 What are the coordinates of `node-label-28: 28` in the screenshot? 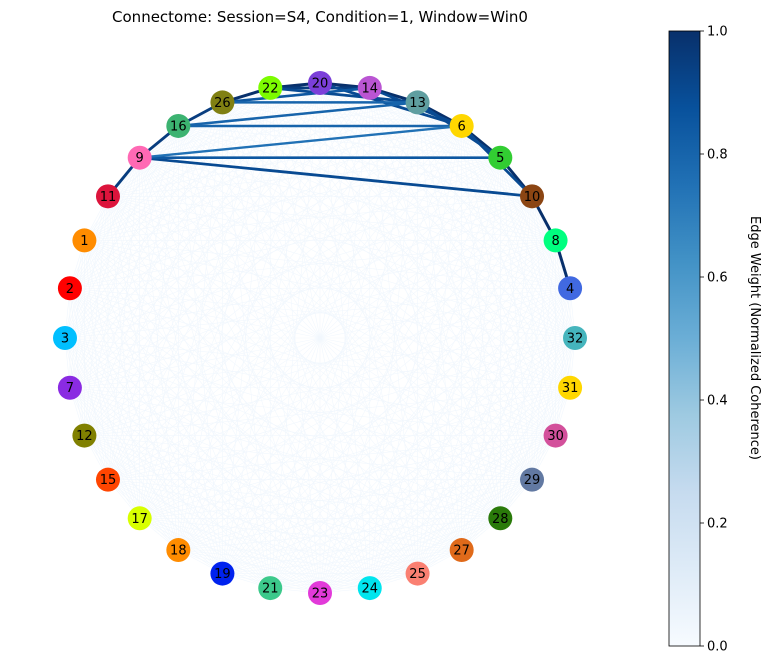 It's located at (500, 519).